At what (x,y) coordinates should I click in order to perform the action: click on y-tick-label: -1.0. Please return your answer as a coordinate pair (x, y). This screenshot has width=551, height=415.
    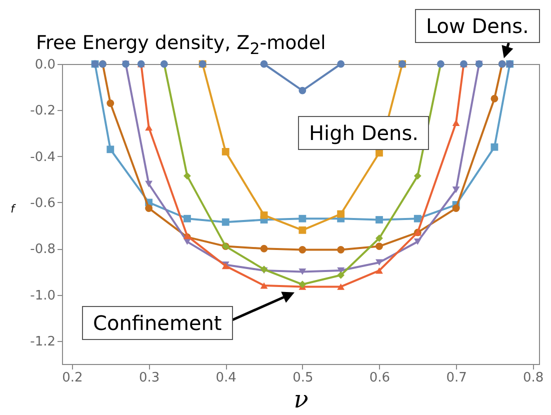
    Looking at the image, I should click on (43, 296).